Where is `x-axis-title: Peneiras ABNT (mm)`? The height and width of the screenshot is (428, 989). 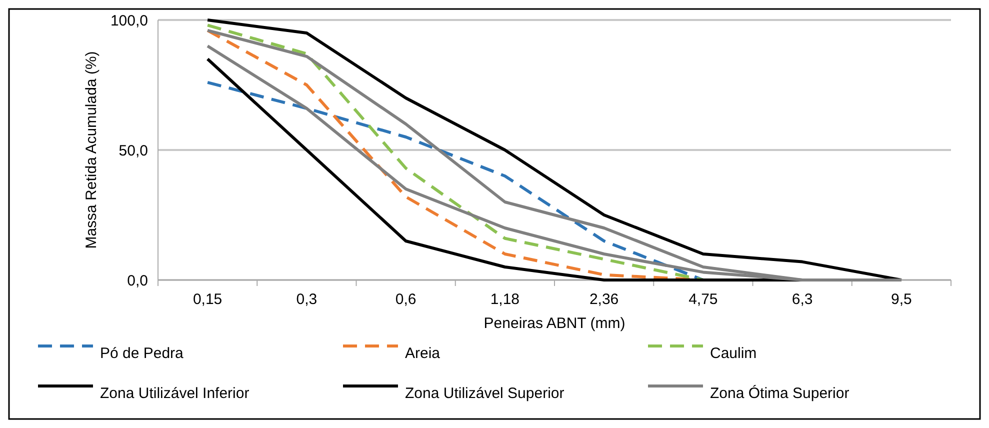 x-axis-title: Peneiras ABNT (mm) is located at coordinates (555, 323).